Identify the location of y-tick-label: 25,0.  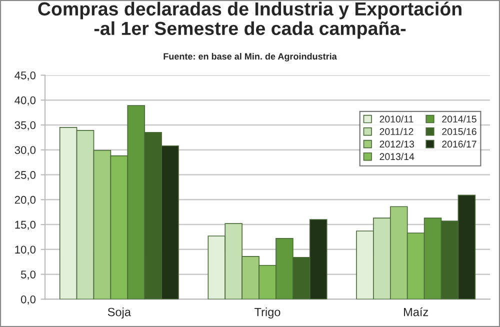
(25, 175).